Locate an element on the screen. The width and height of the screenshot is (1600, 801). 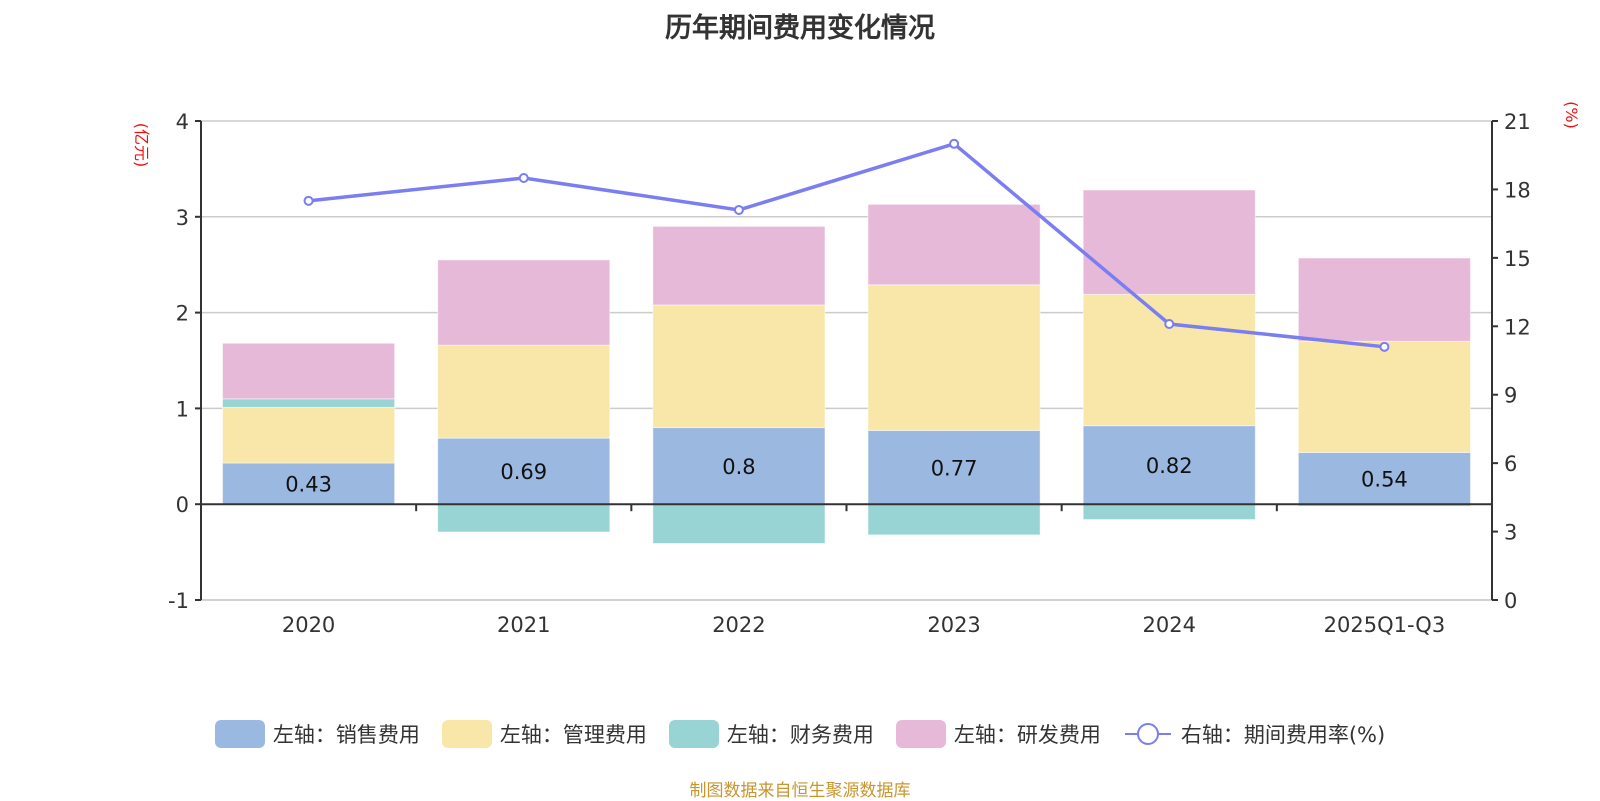
left-axis-tick-label: -1 is located at coordinates (178, 601).